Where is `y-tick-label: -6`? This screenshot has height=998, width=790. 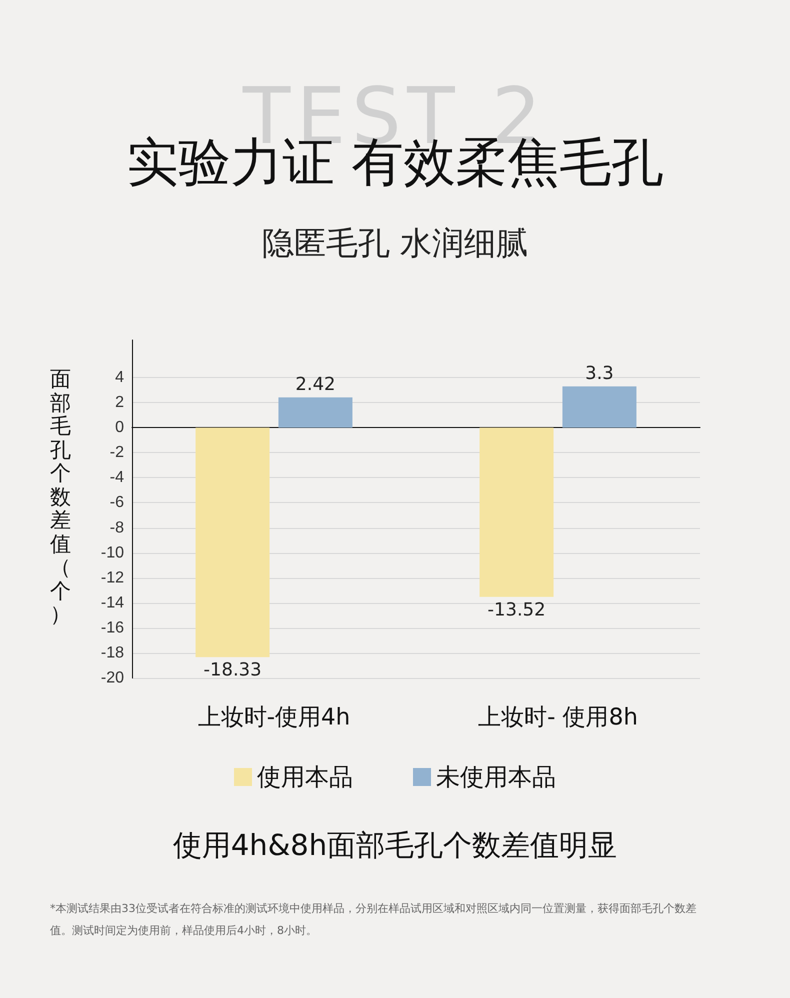
y-tick-label: -6 is located at coordinates (117, 503).